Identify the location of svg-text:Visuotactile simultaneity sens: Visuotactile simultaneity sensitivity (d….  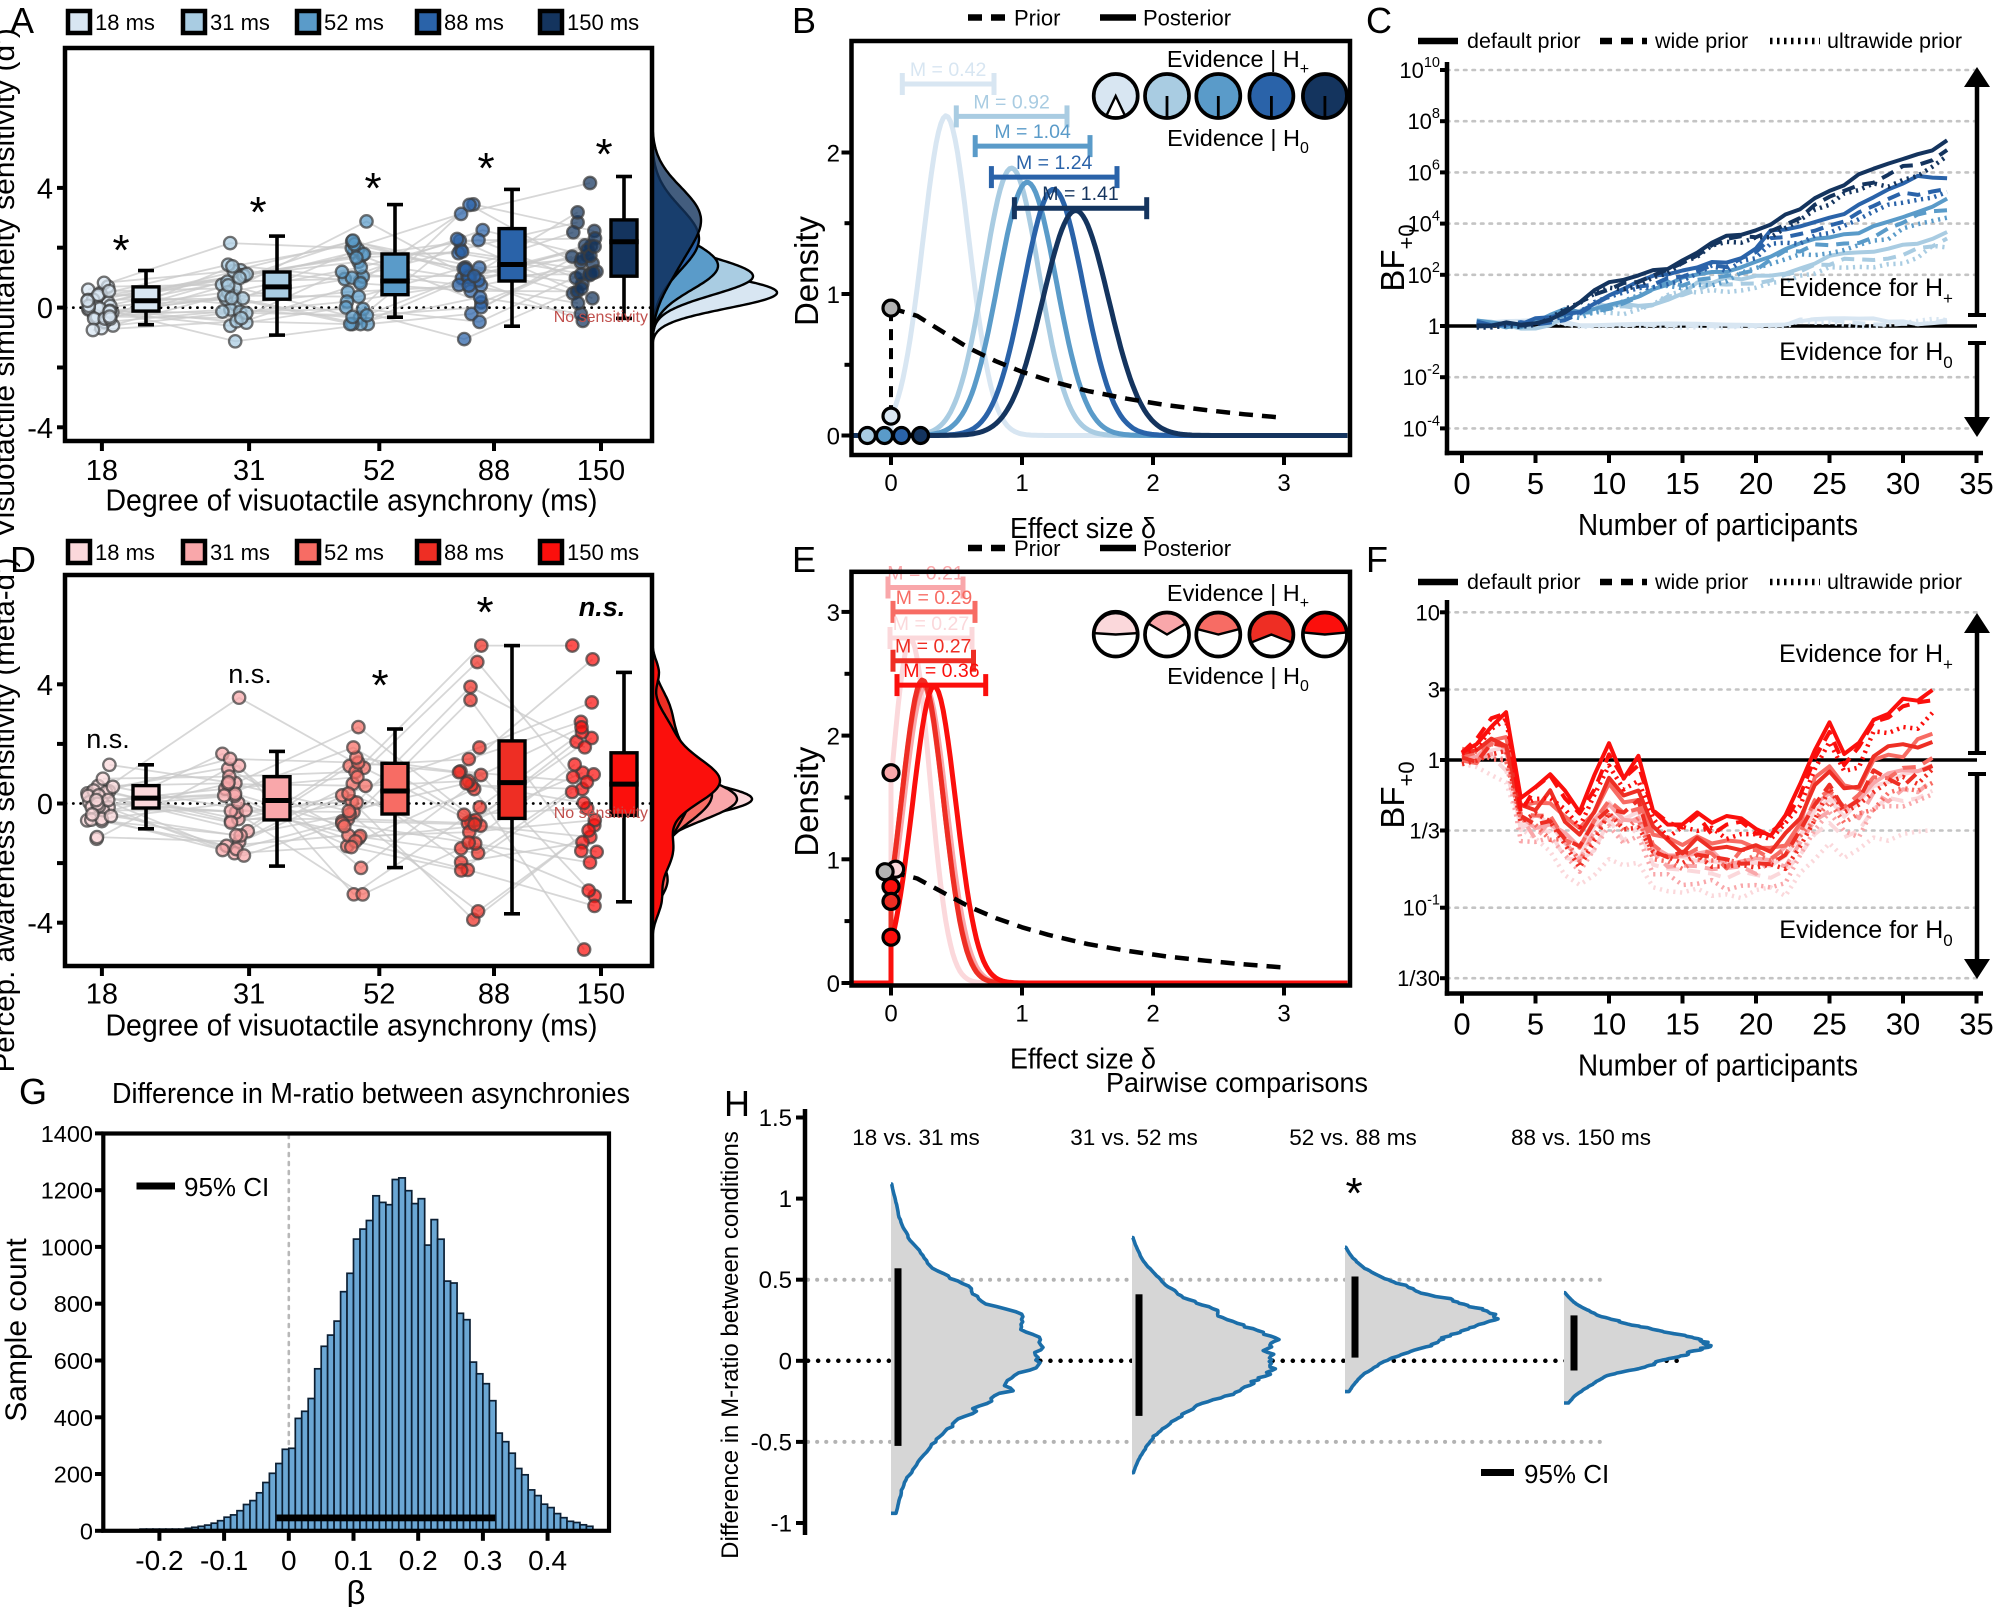
(10, 283).